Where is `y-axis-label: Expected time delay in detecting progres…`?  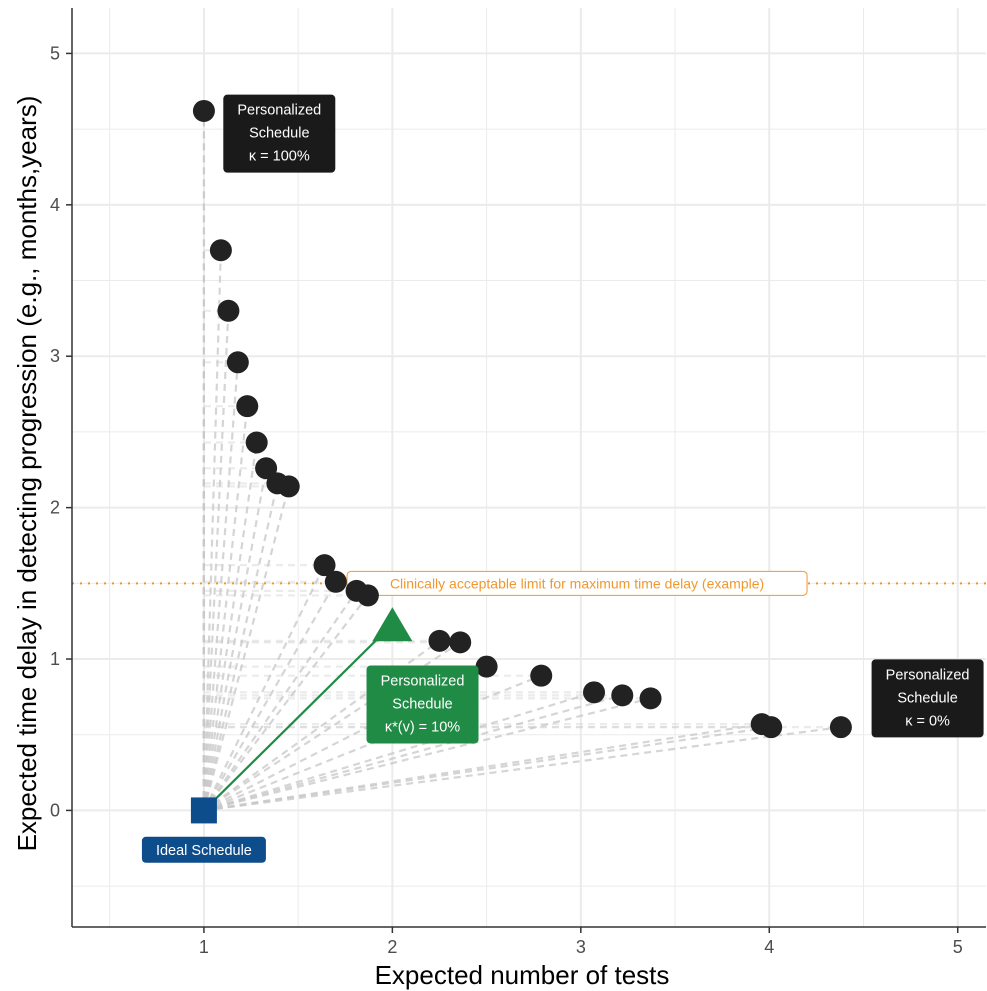
y-axis-label: Expected time delay in detecting progres… is located at coordinates (27, 474).